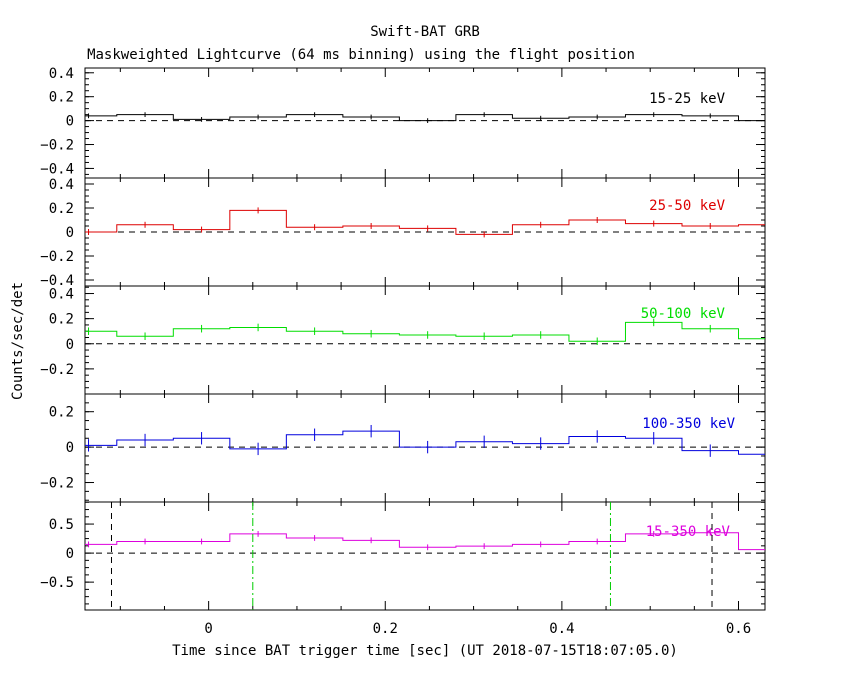 This screenshot has width=850, height=685. I want to click on panel-0: −0.4 −0.2 0 0.2 0.4 15-25 keV, so click(403, 122).